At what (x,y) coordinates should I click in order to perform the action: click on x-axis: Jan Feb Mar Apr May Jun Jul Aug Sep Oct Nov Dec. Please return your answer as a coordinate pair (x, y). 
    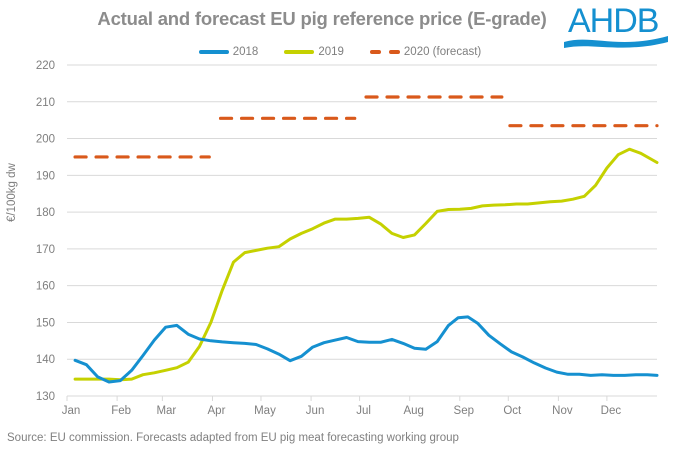
    Looking at the image, I should click on (359, 406).